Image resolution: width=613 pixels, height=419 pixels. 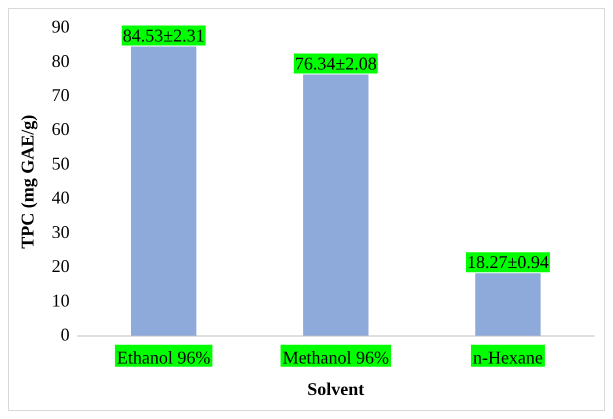 What do you see at coordinates (163, 357) in the screenshot?
I see `x-tick-label: Ethanol 96%` at bounding box center [163, 357].